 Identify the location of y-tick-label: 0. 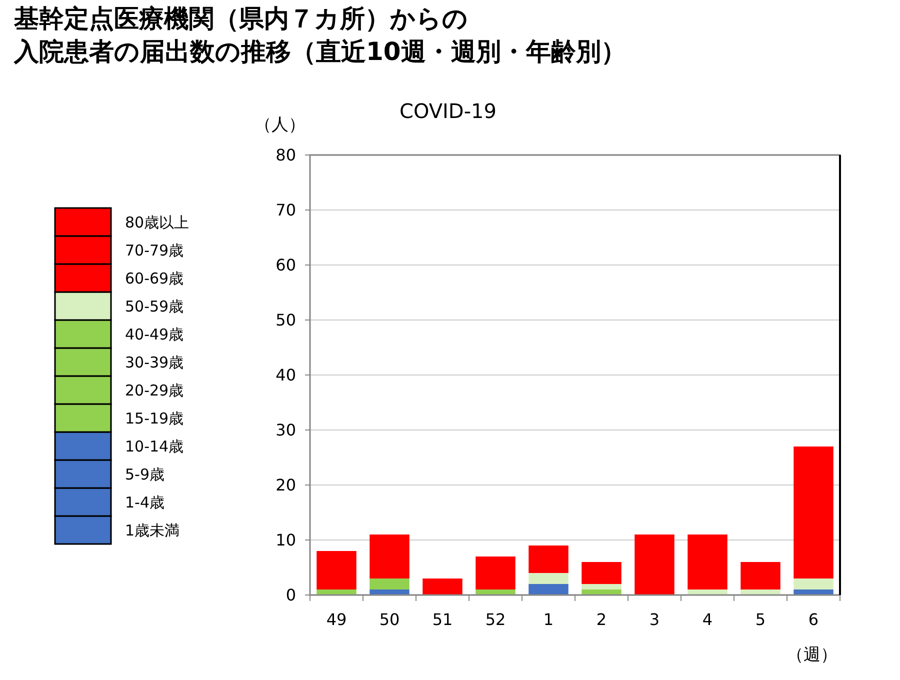
(291, 595).